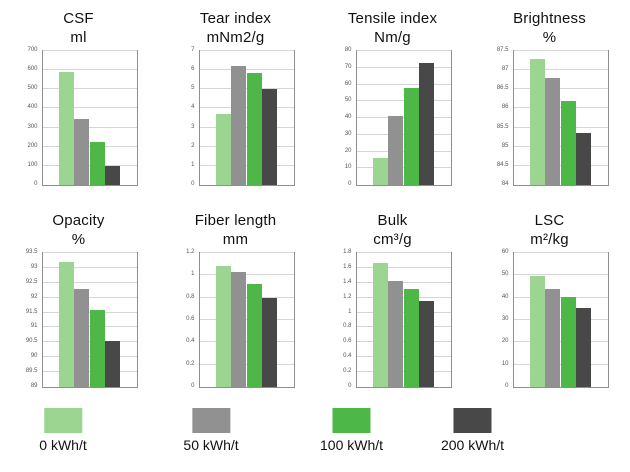 This screenshot has width=630, height=472. Describe the element at coordinates (347, 296) in the screenshot. I see `y-tick-label: 1.2` at that location.